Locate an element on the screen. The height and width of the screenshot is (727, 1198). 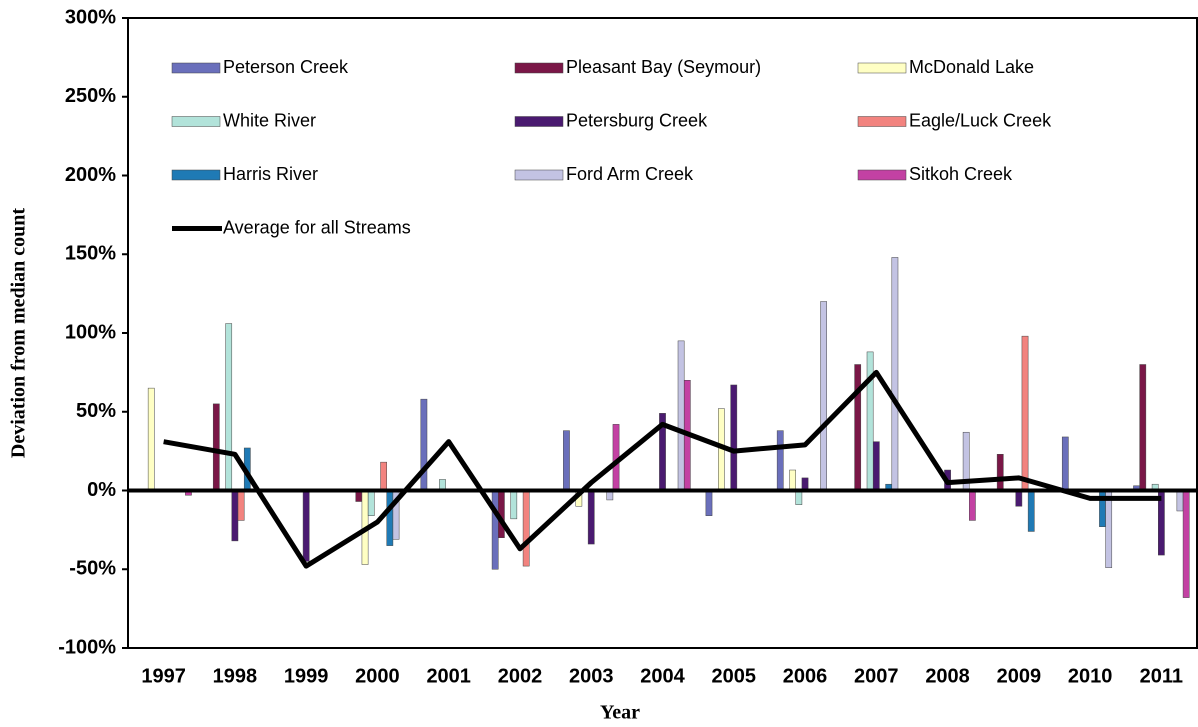
x-tick-label: 2009 is located at coordinates (1019, 676).